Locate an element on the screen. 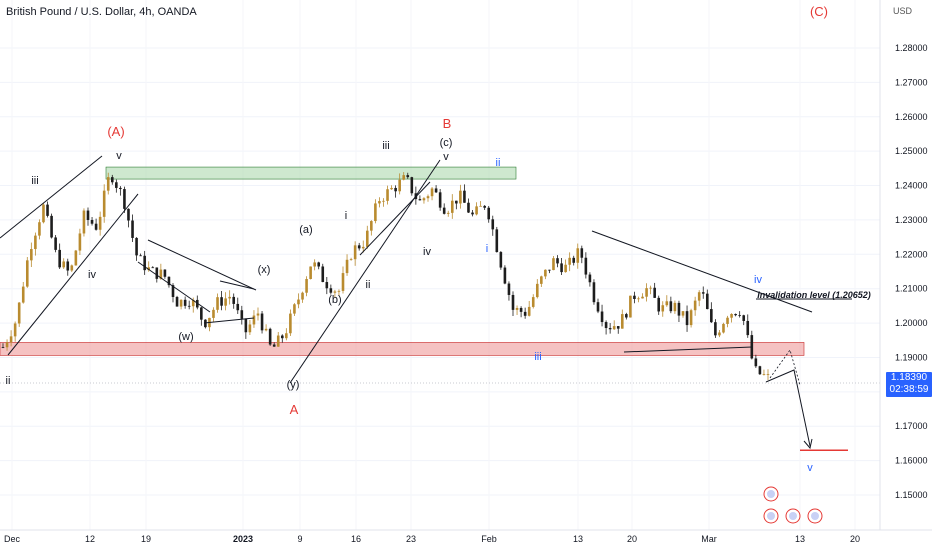  channel-line-c-parallel is located at coordinates (395, 218).